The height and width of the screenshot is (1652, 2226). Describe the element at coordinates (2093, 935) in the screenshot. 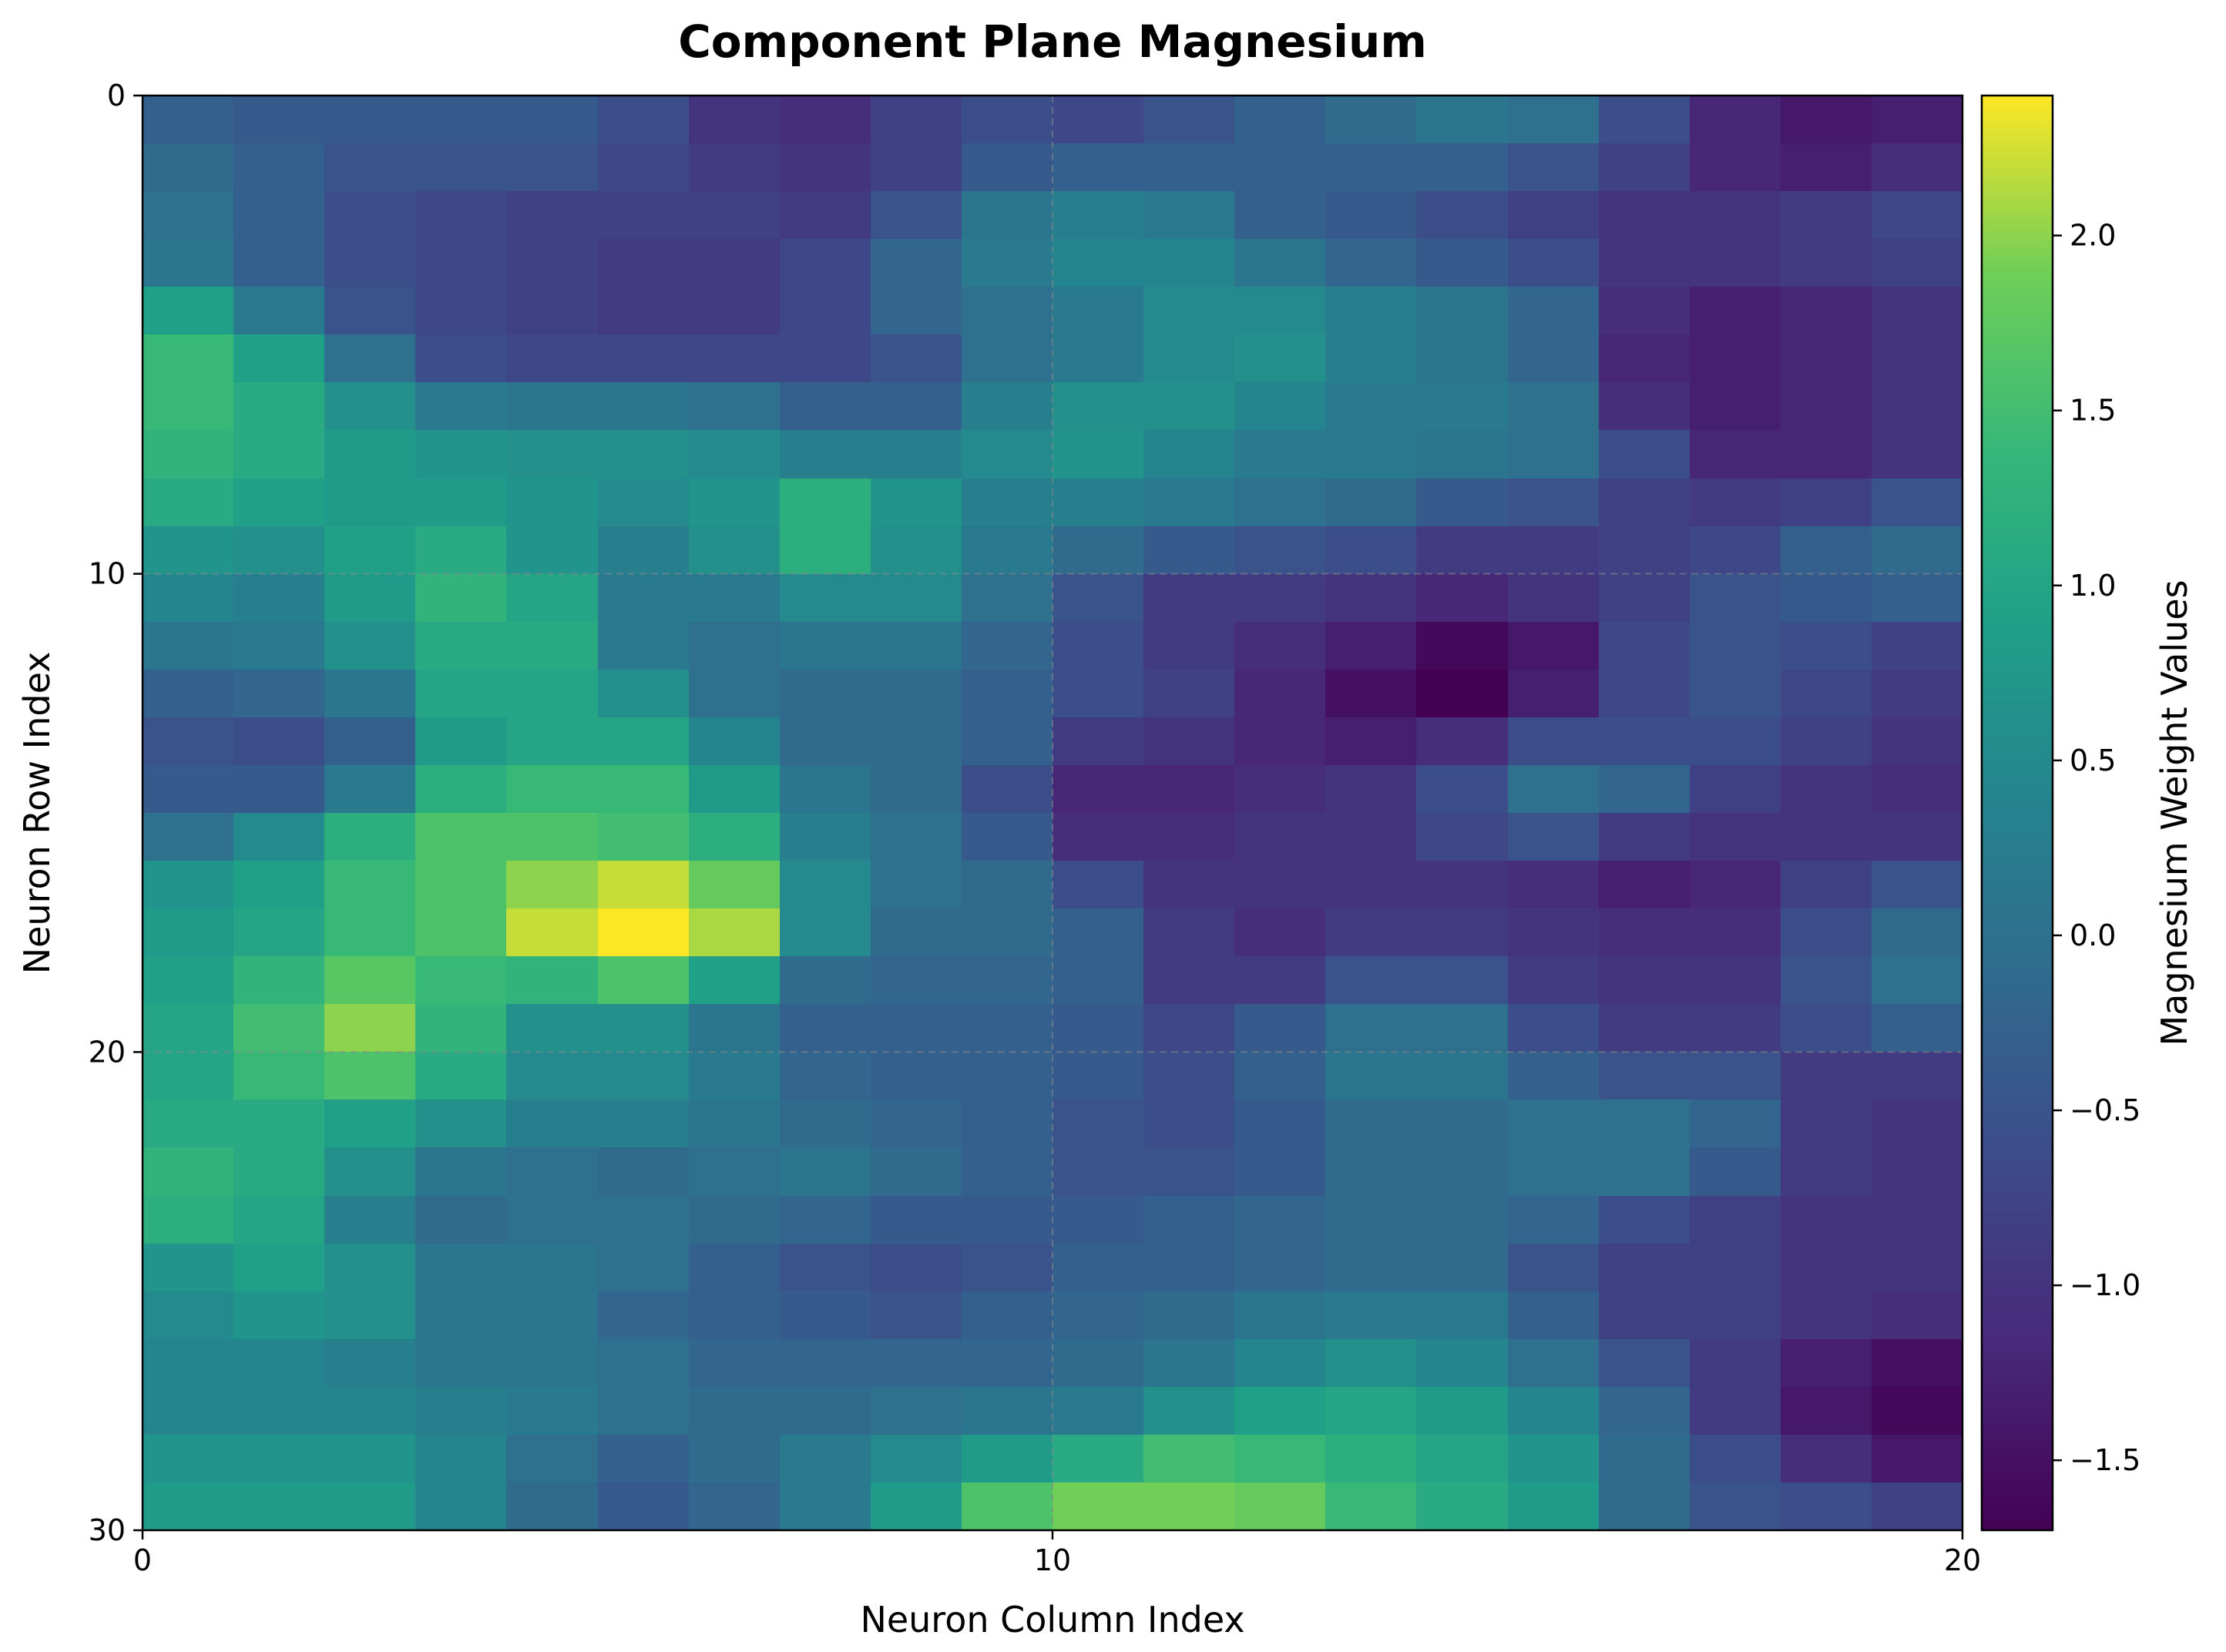

I see `colorbar-tick-label: 0.0` at that location.